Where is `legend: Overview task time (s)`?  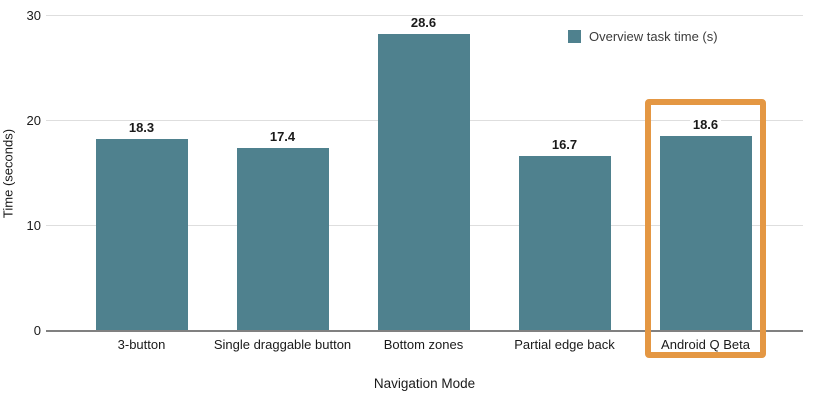
legend: Overview task time (s) is located at coordinates (643, 36).